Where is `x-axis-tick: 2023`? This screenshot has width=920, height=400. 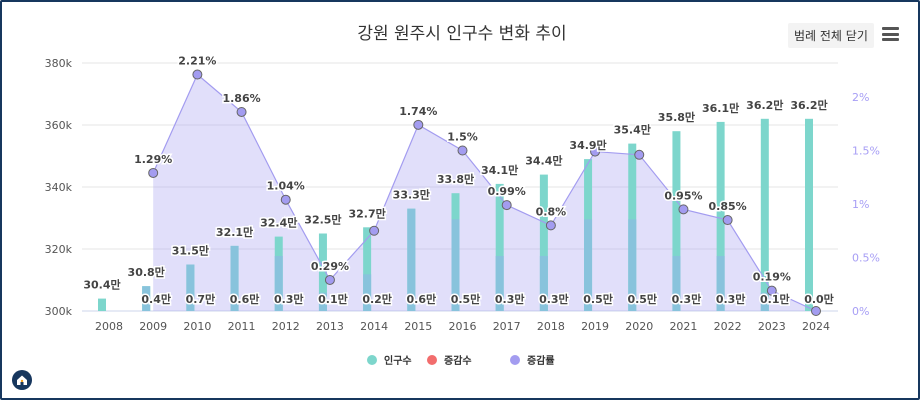 x-axis-tick: 2023 is located at coordinates (772, 326).